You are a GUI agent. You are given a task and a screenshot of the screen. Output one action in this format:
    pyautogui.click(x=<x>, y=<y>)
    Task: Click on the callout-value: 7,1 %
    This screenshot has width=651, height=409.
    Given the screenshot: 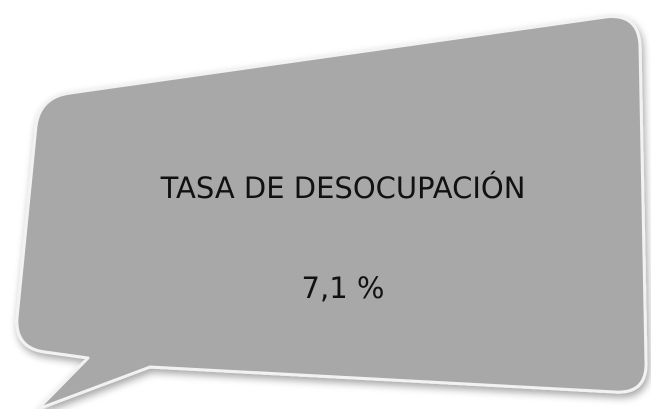 What is the action you would take?
    pyautogui.click(x=343, y=288)
    